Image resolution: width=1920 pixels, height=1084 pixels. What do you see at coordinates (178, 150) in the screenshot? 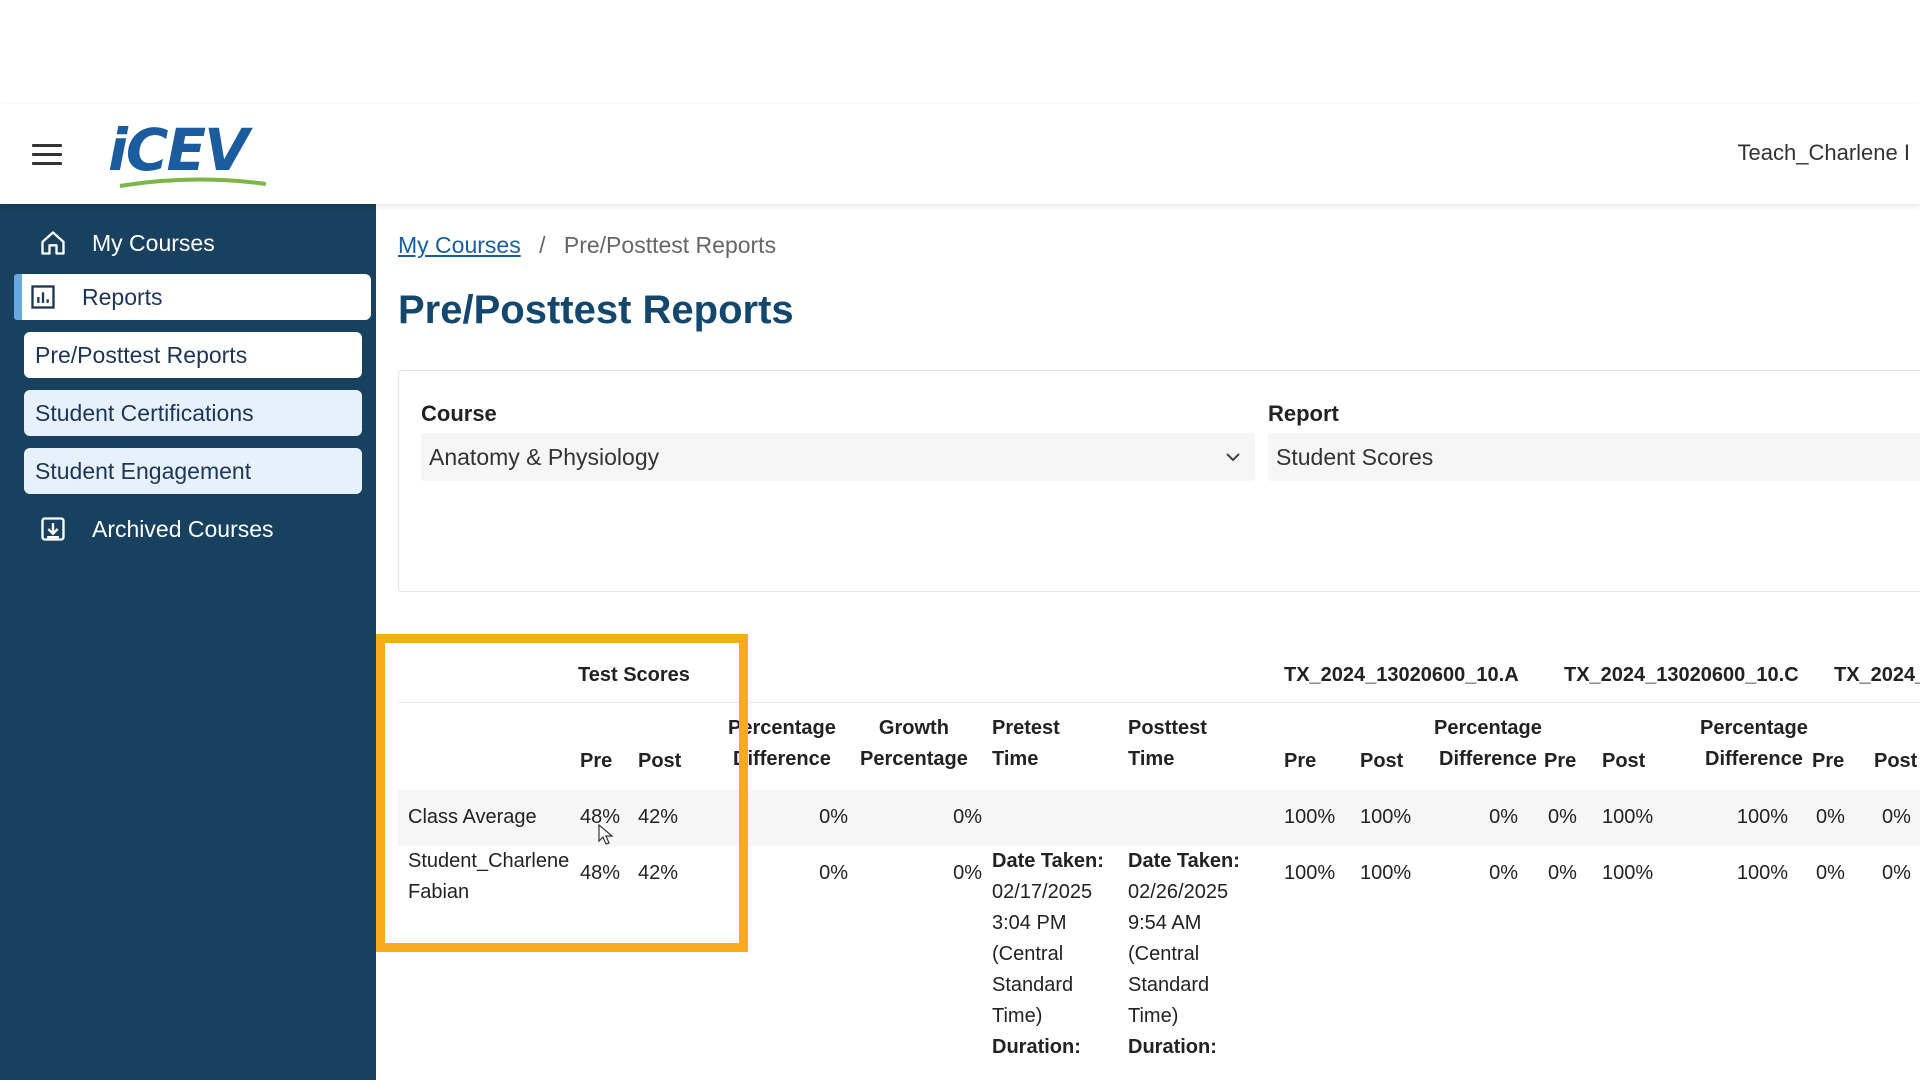
I see `logo-text: iCEV` at bounding box center [178, 150].